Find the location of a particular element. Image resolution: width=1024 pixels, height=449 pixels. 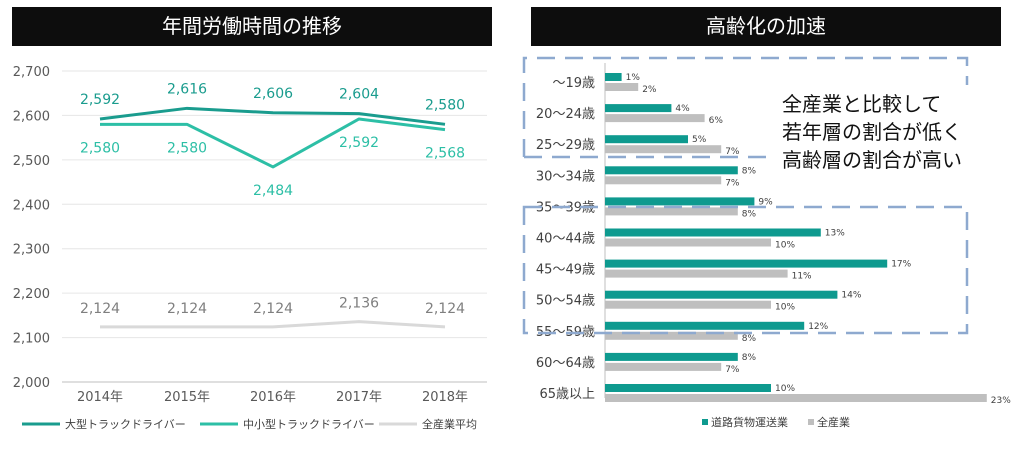

old-group-frame is located at coordinates (745, 270).